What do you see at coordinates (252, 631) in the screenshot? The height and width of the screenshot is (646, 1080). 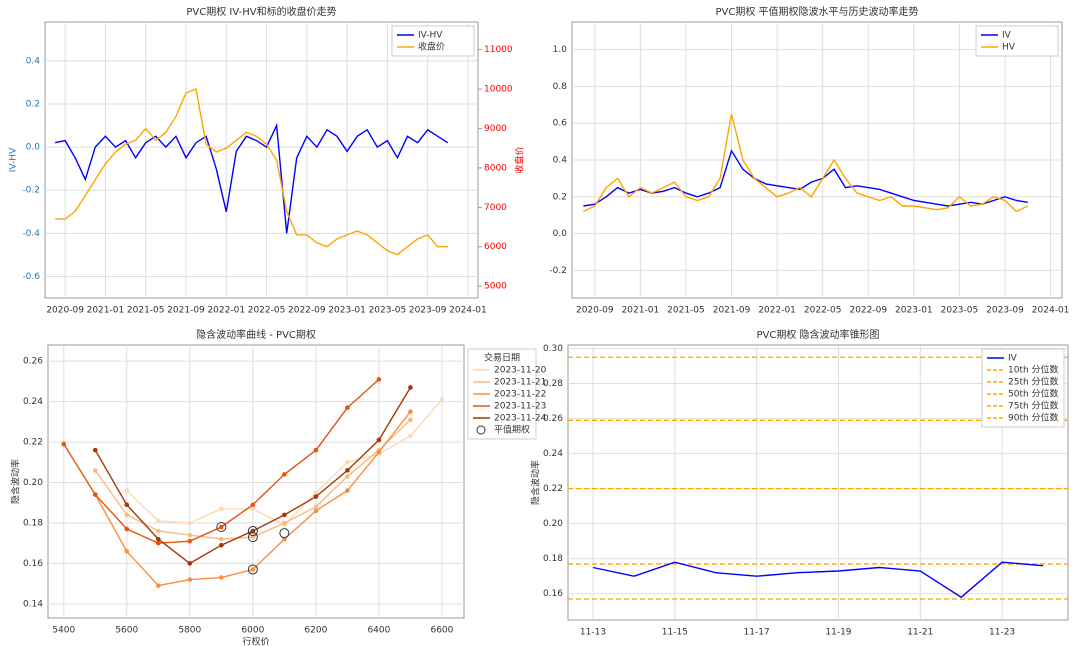 I see `x-tick-label: 6000` at bounding box center [252, 631].